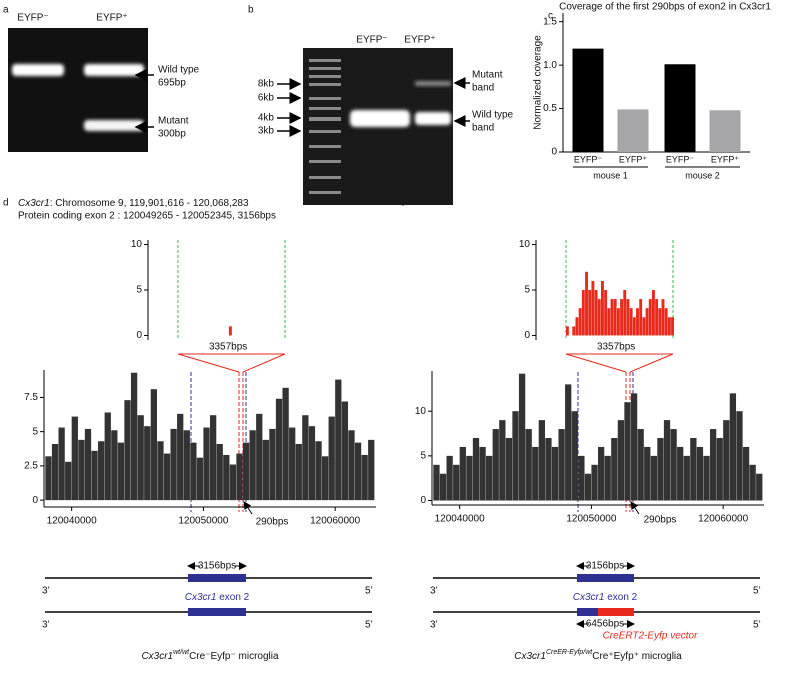  What do you see at coordinates (203, 521) in the screenshot?
I see `x-tick-label: 120050000` at bounding box center [203, 521].